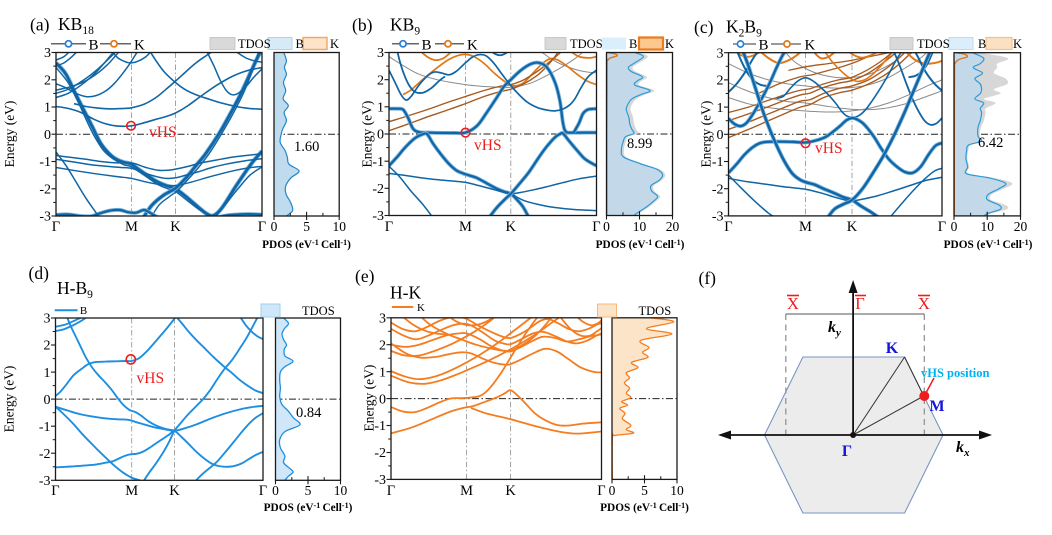 Image resolution: width=1052 pixels, height=535 pixels. Describe the element at coordinates (40, 25) in the screenshot. I see `svg-text: (a)` at that location.